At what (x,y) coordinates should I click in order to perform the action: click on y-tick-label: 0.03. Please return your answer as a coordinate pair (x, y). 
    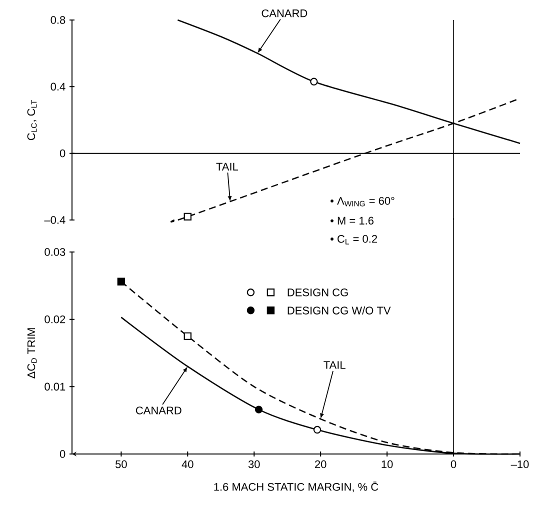
    Looking at the image, I should click on (55, 252).